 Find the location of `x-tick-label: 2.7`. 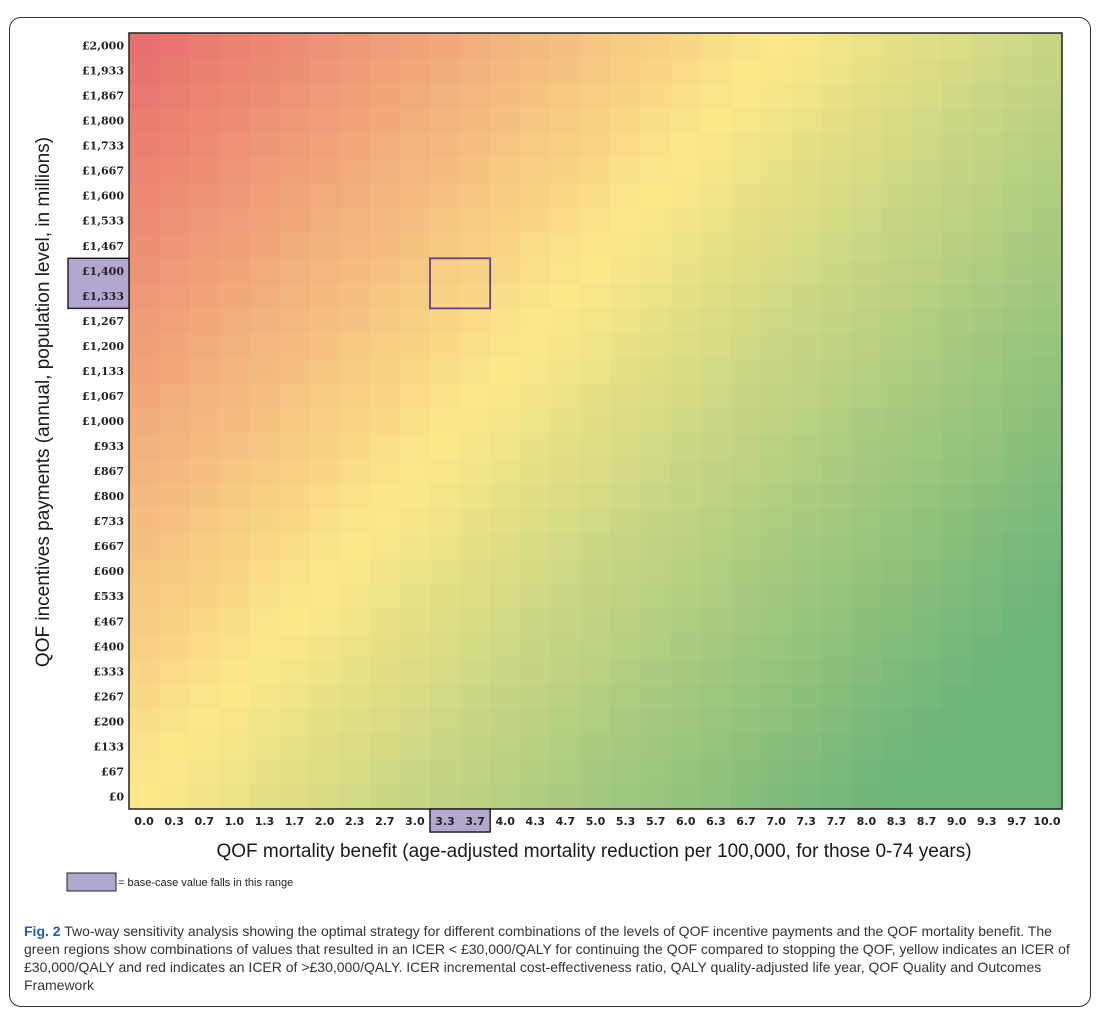

x-tick-label: 2.7 is located at coordinates (385, 821).